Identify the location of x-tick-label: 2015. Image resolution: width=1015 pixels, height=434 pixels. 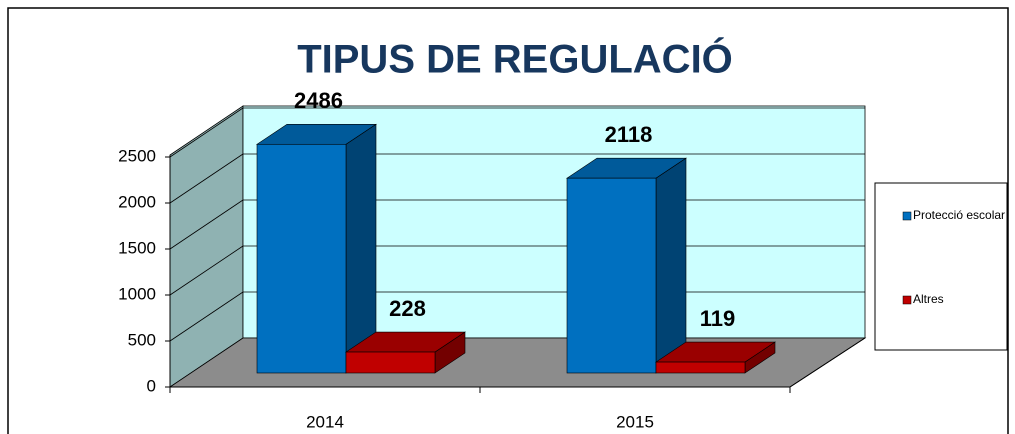
(635, 421).